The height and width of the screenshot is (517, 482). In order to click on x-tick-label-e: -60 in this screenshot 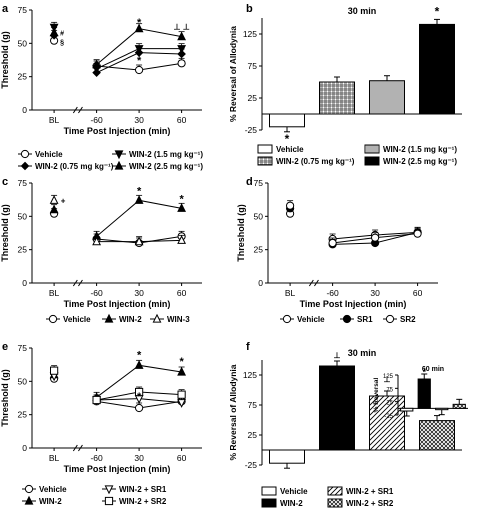, I will do `click(96, 458)`.